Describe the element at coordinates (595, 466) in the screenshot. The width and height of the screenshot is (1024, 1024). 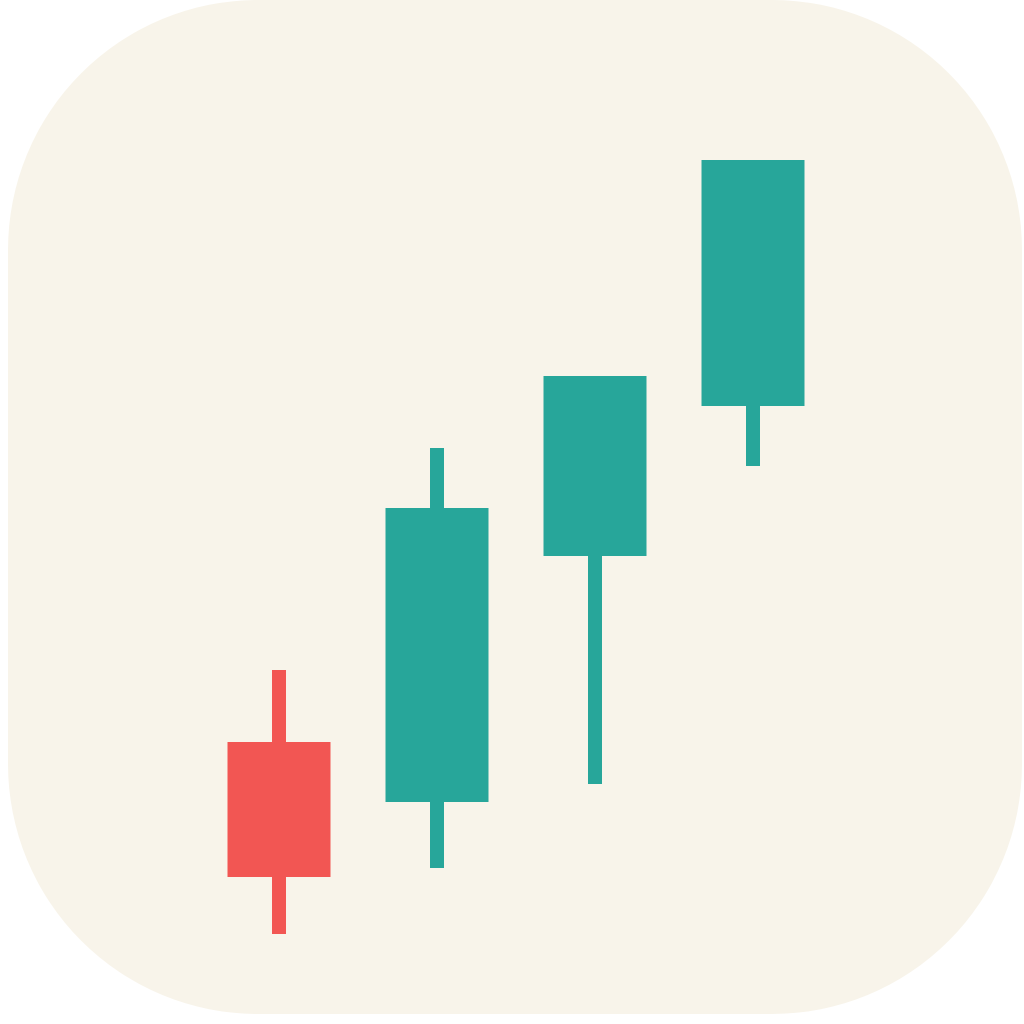
I see `candle-3-body` at that location.